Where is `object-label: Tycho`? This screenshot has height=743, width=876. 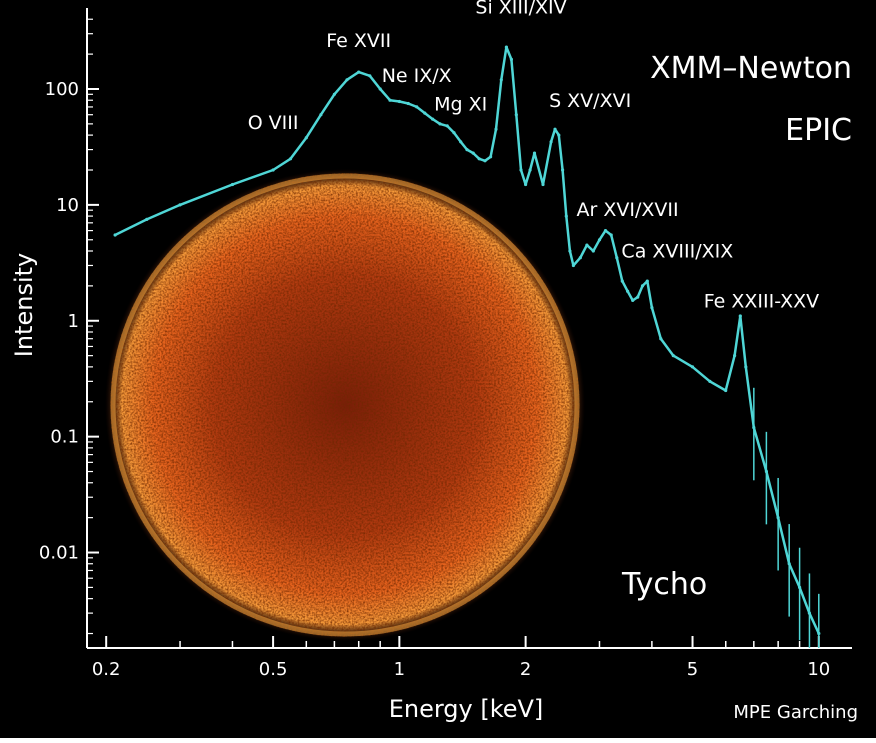 object-label: Tycho is located at coordinates (664, 584).